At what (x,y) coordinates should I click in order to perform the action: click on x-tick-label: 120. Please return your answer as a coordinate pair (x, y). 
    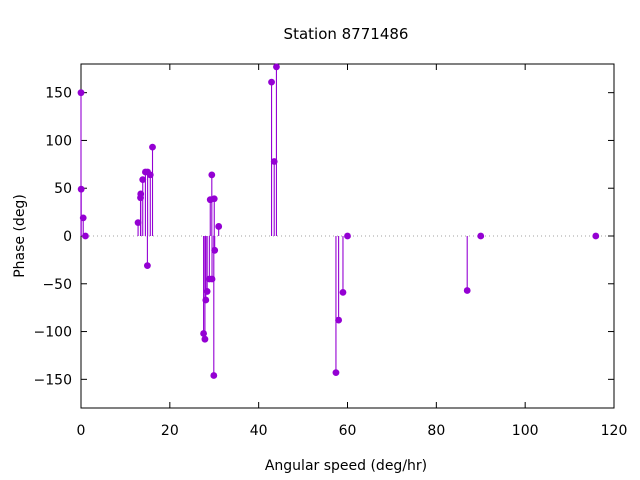
    Looking at the image, I should click on (614, 431).